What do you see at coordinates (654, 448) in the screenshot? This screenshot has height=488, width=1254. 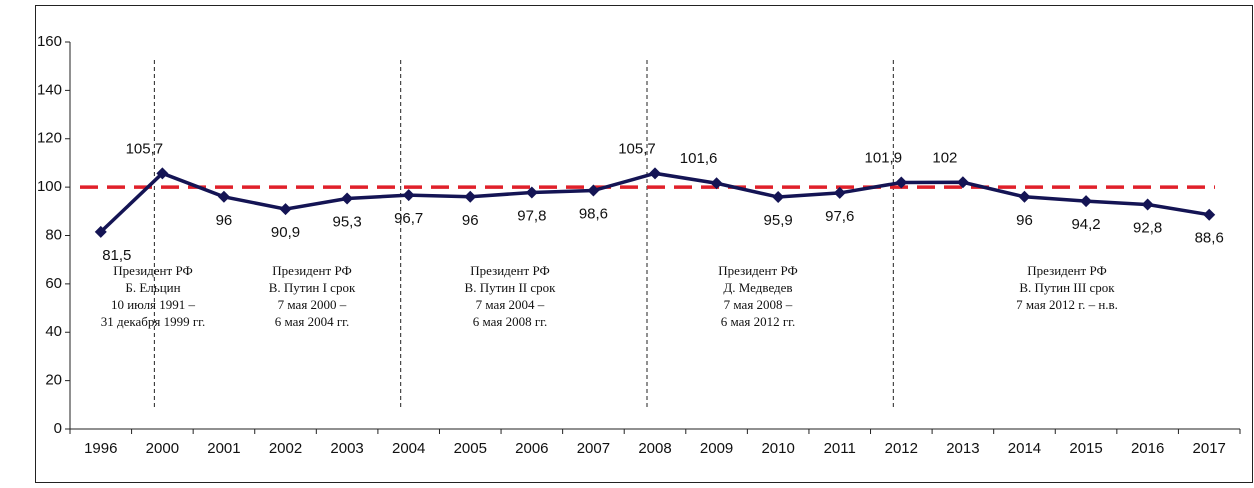 I see `x-tick-label: 2008` at bounding box center [654, 448].